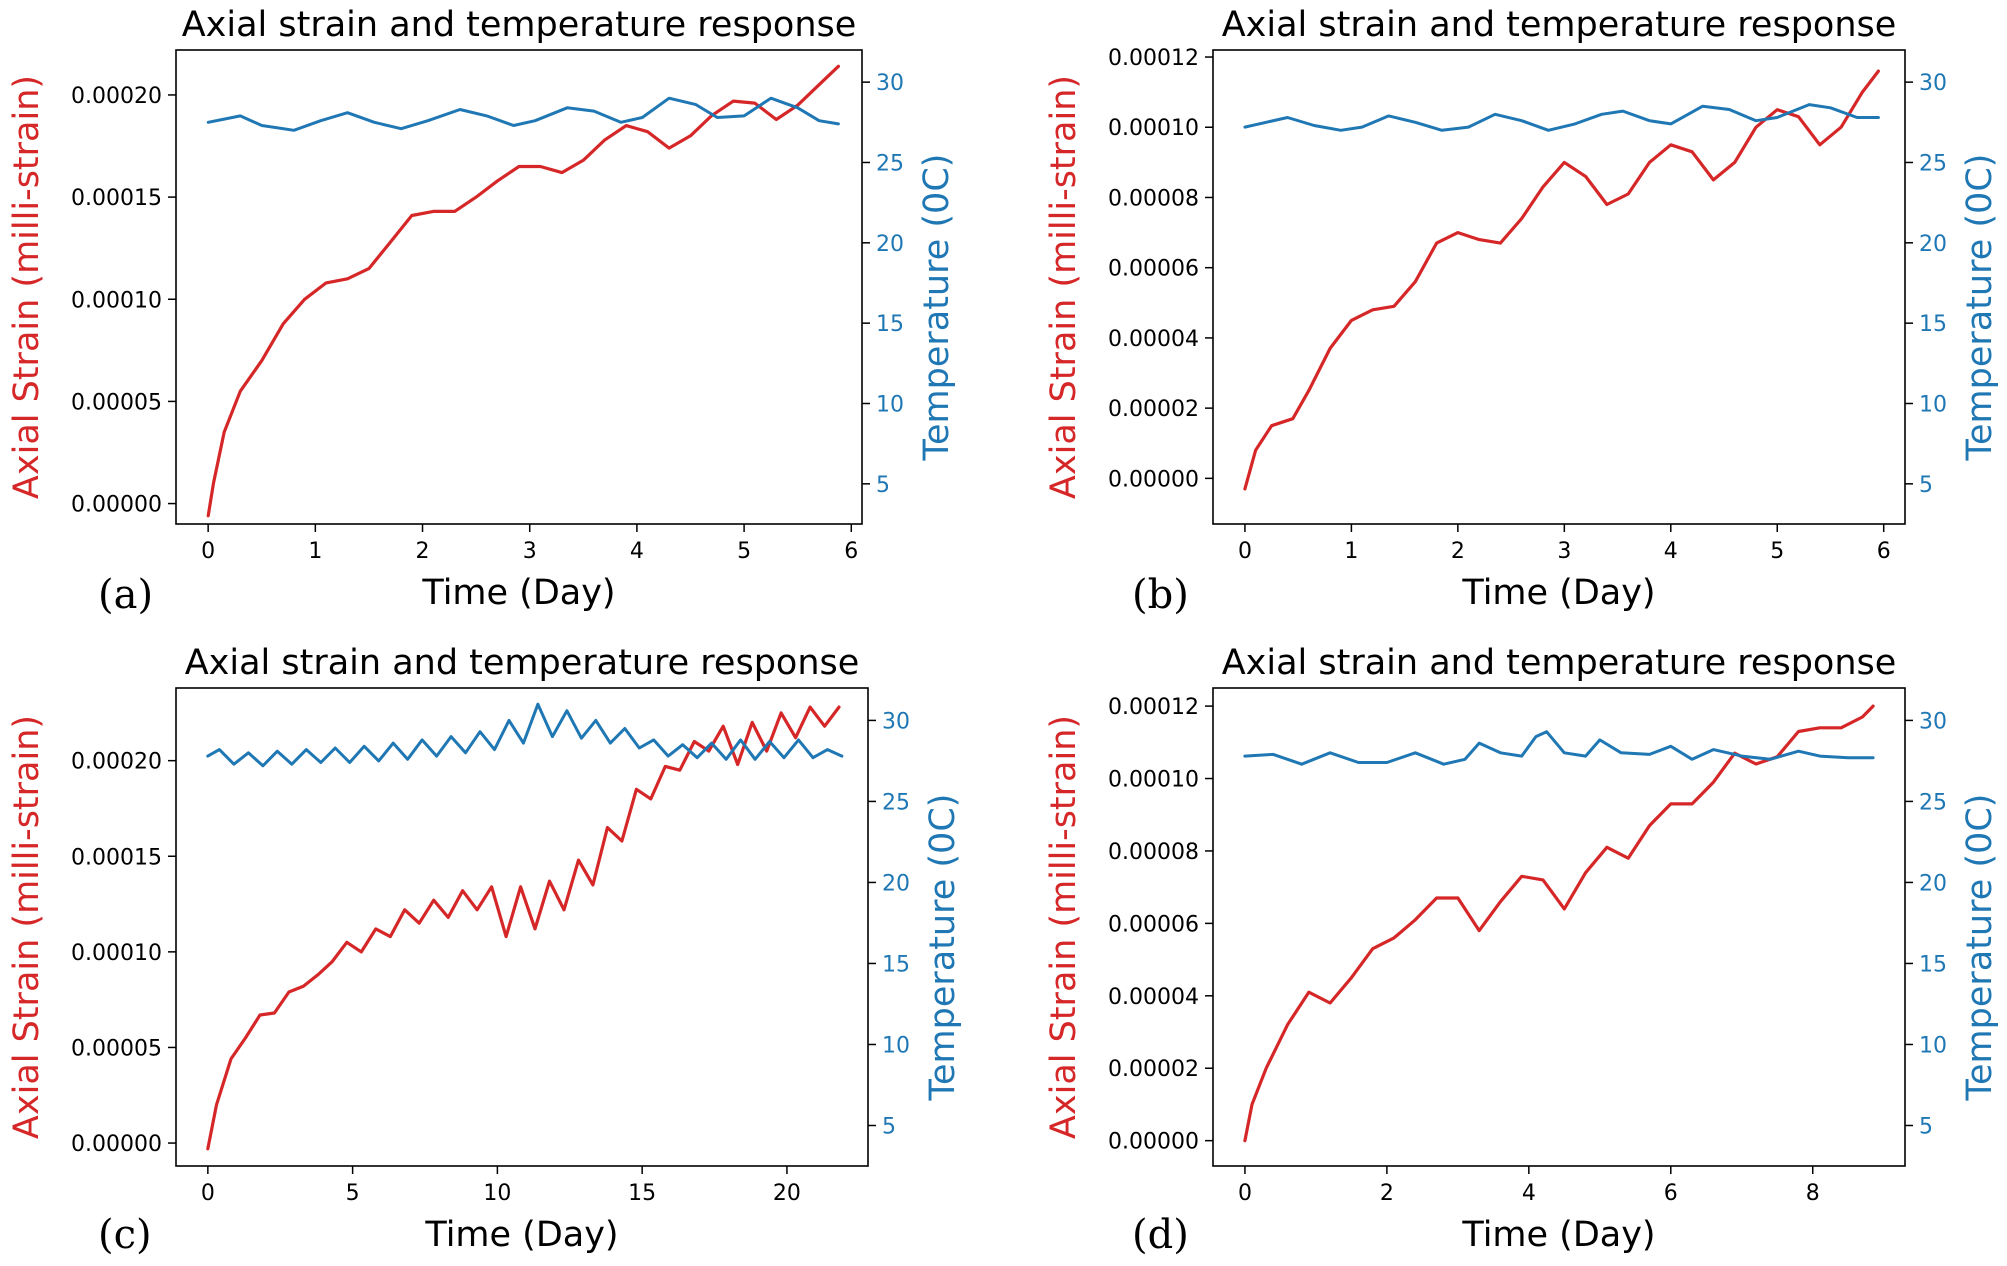 This screenshot has width=2007, height=1266. Describe the element at coordinates (497, 1193) in the screenshot. I see `x-tick-label: 10` at that location.